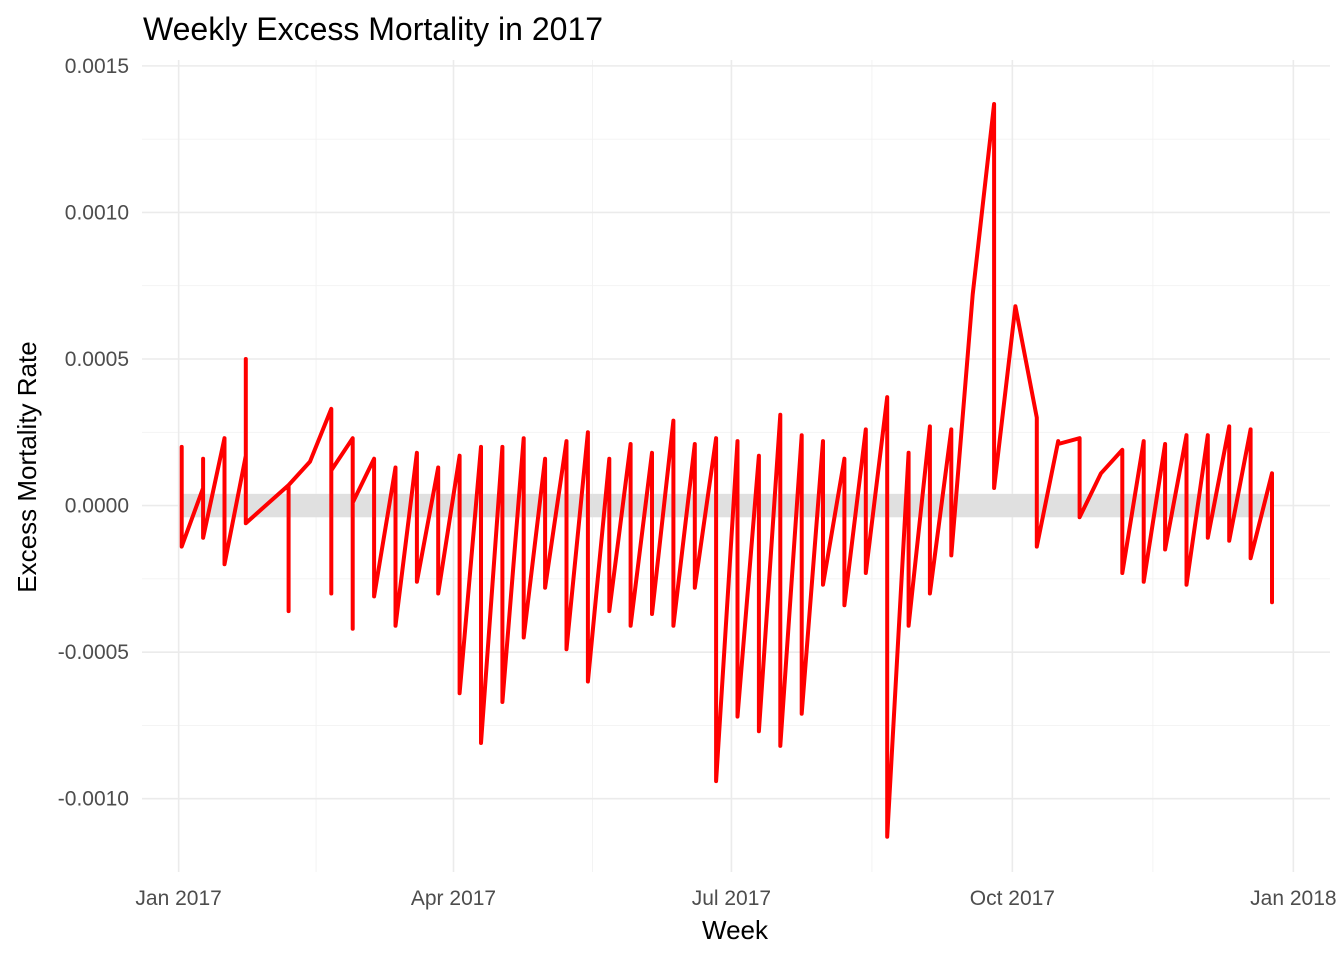 The height and width of the screenshot is (960, 1344). What do you see at coordinates (93, 433) in the screenshot?
I see `y-axis-ticks: 0.0015 0.0010 0.0005 0.0000 -0.0005 -0.0010` at bounding box center [93, 433].